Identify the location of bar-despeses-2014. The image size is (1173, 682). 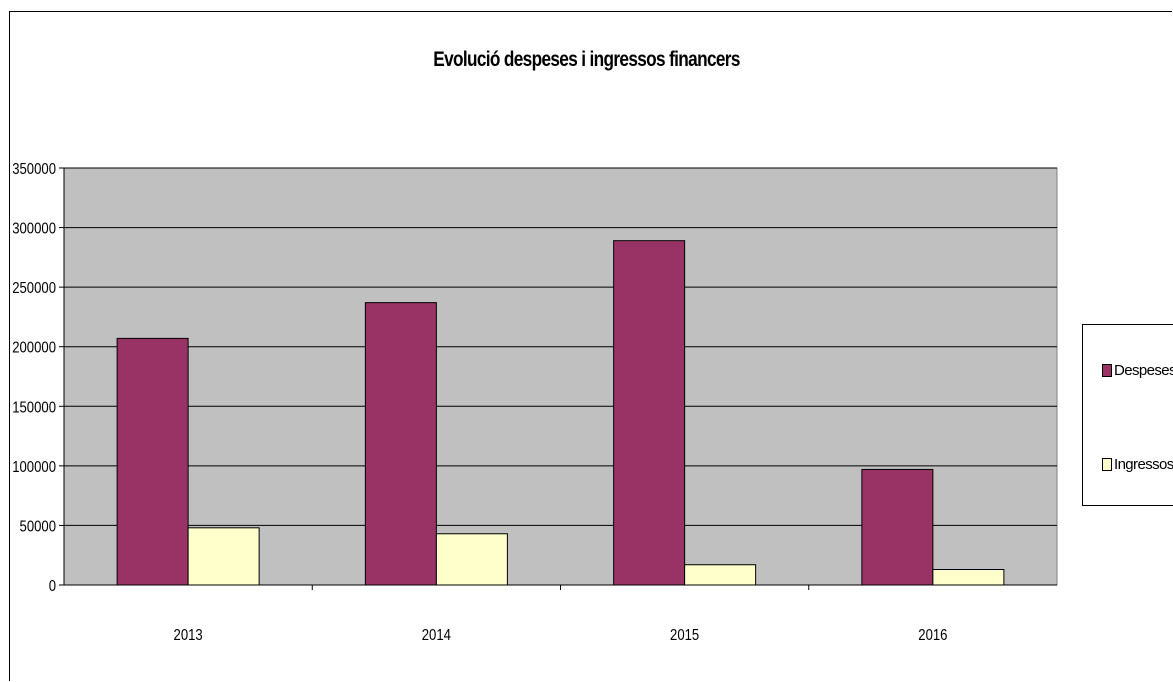
(400, 444).